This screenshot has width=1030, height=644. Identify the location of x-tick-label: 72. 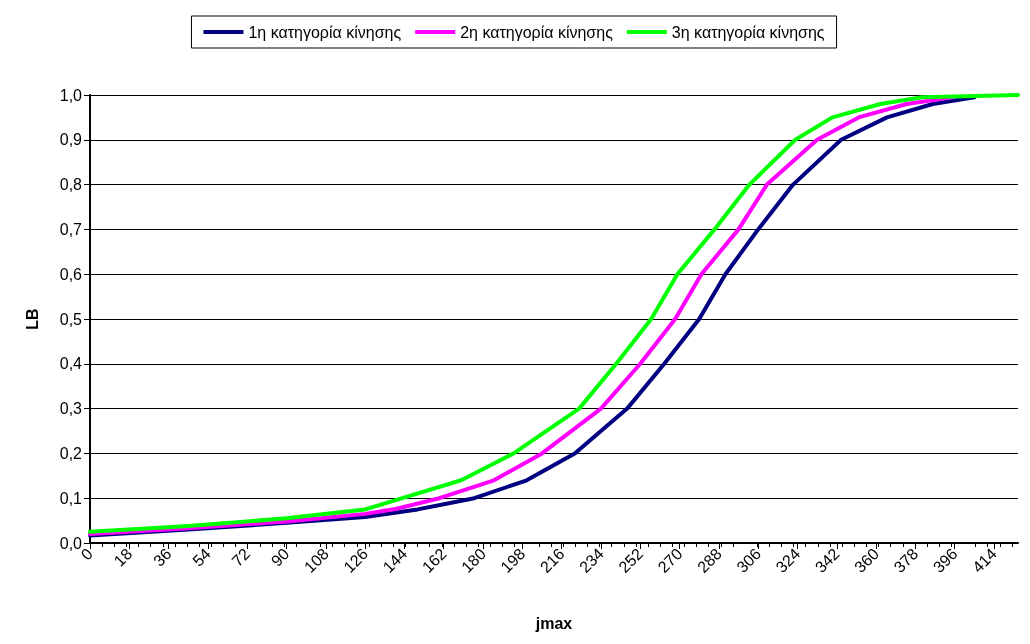
(241, 557).